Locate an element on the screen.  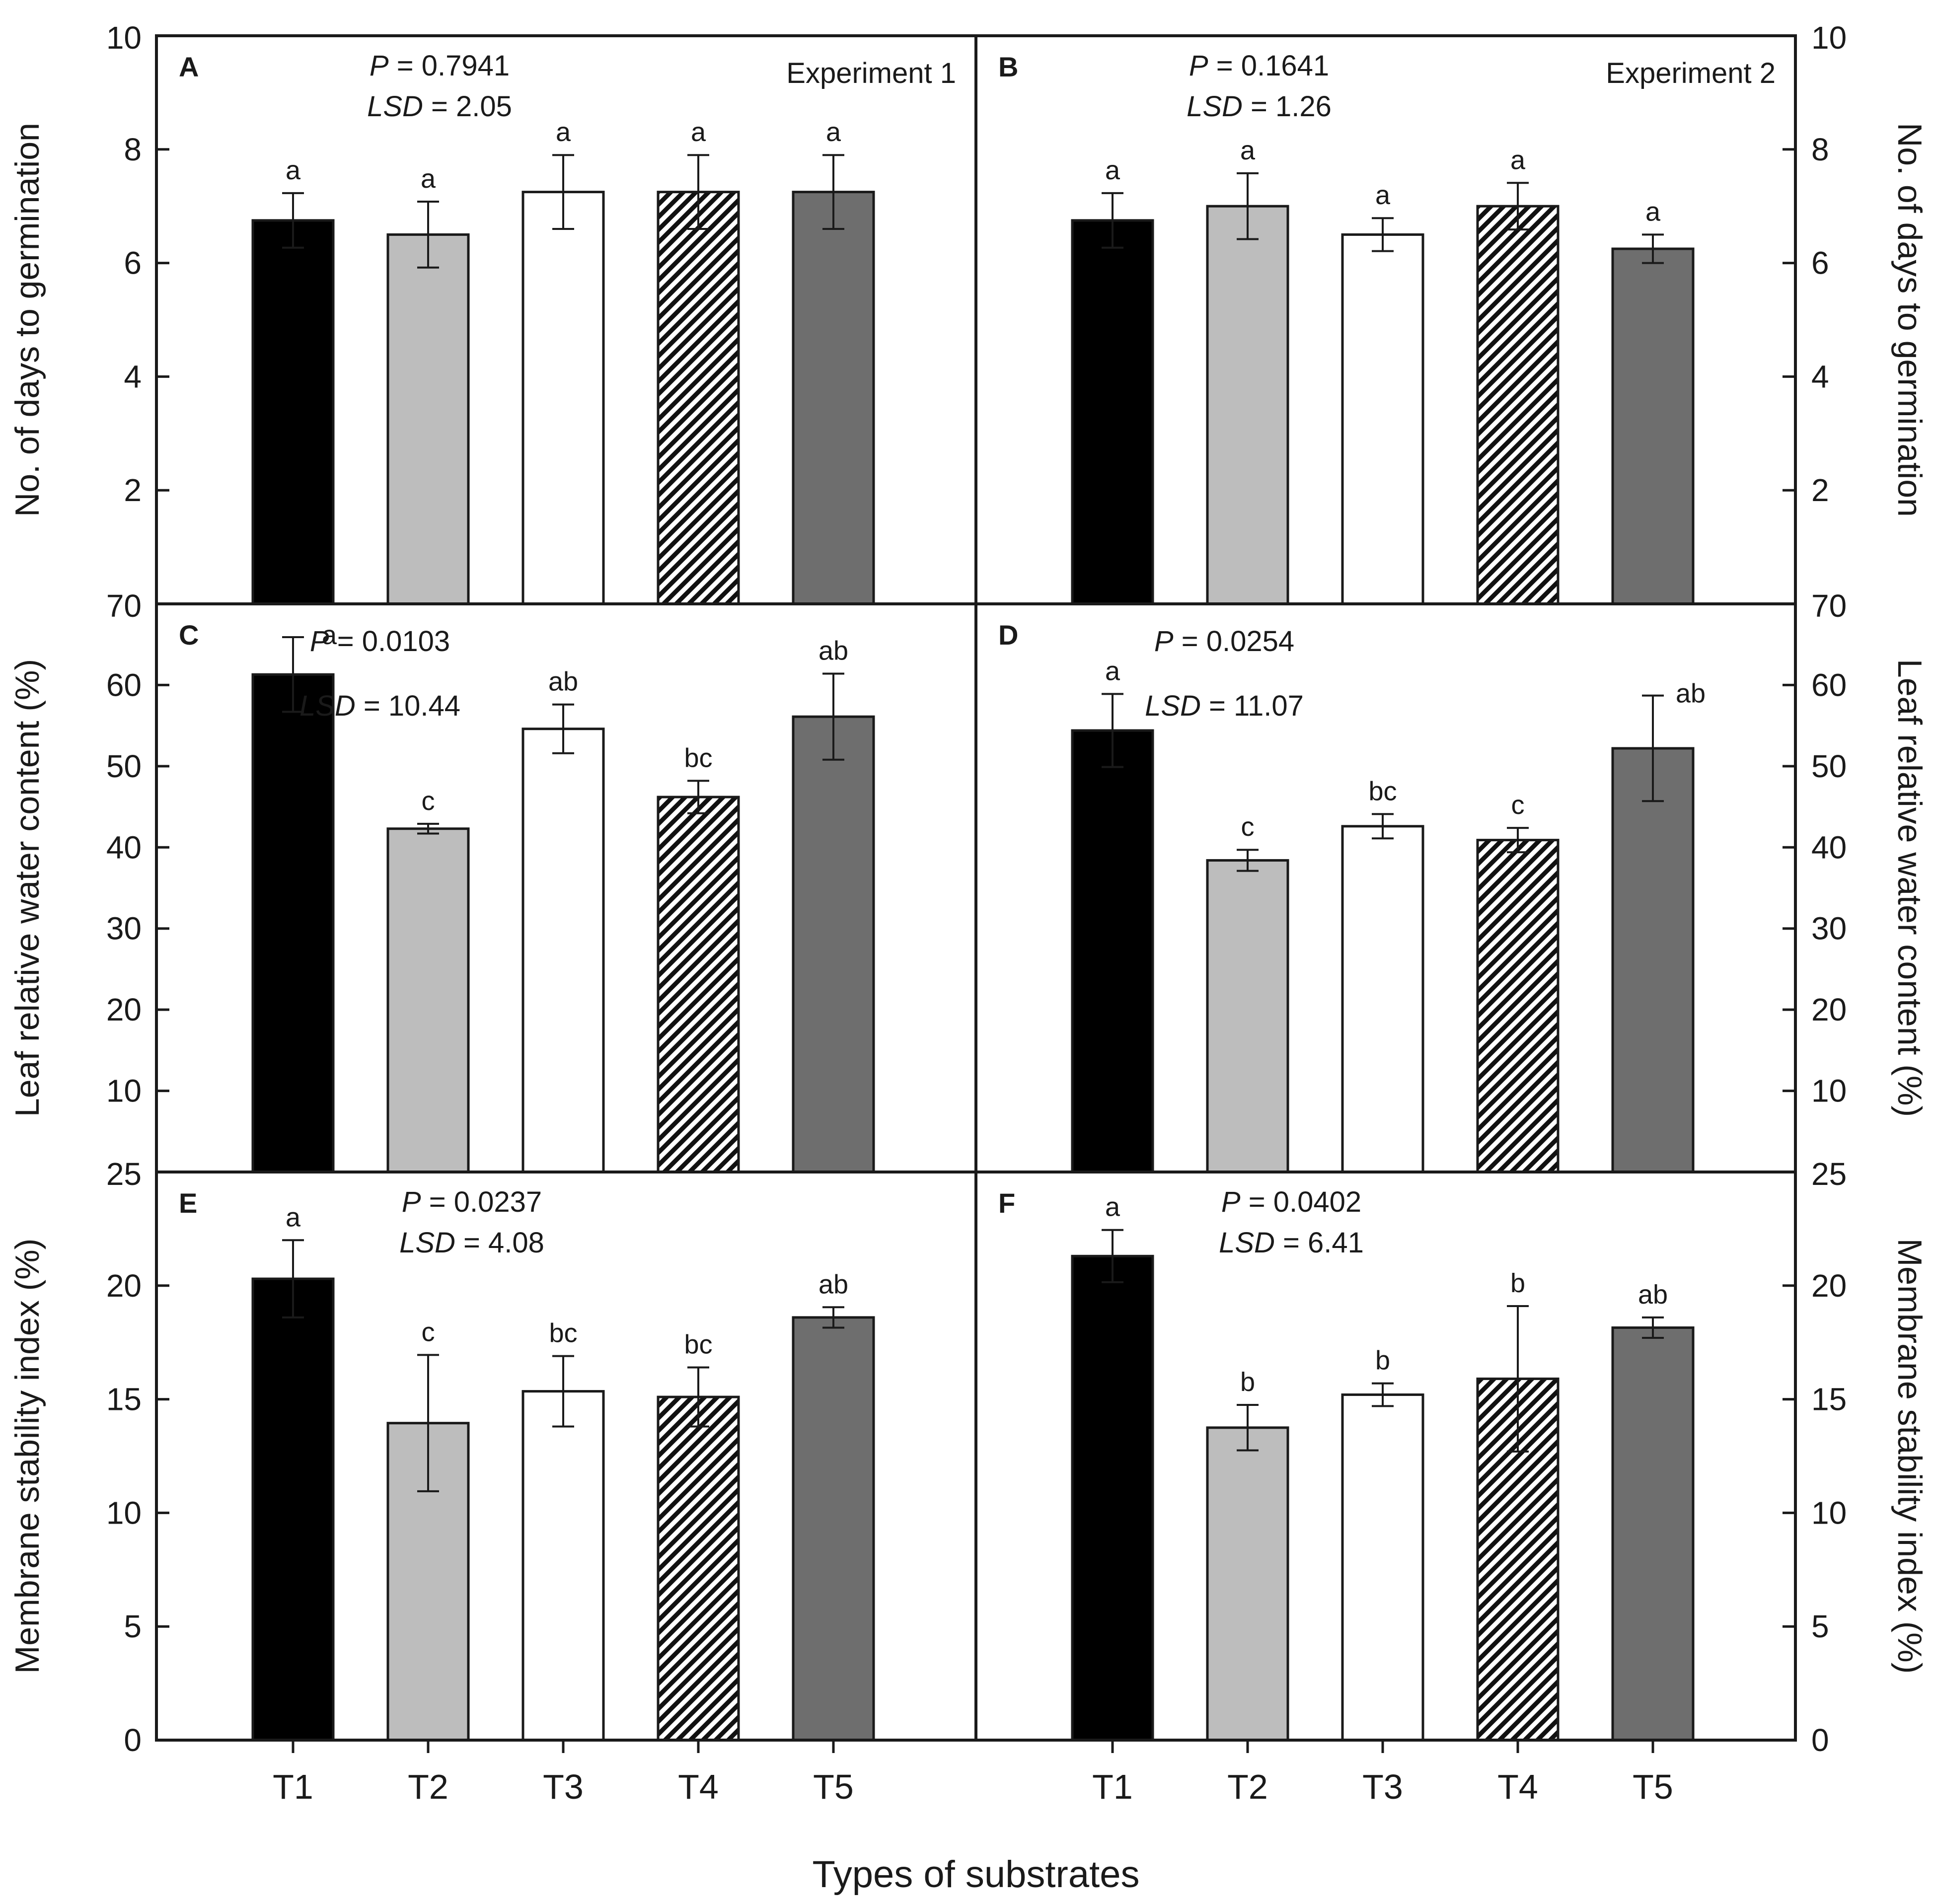
bar-E-T1 is located at coordinates (293, 1509).